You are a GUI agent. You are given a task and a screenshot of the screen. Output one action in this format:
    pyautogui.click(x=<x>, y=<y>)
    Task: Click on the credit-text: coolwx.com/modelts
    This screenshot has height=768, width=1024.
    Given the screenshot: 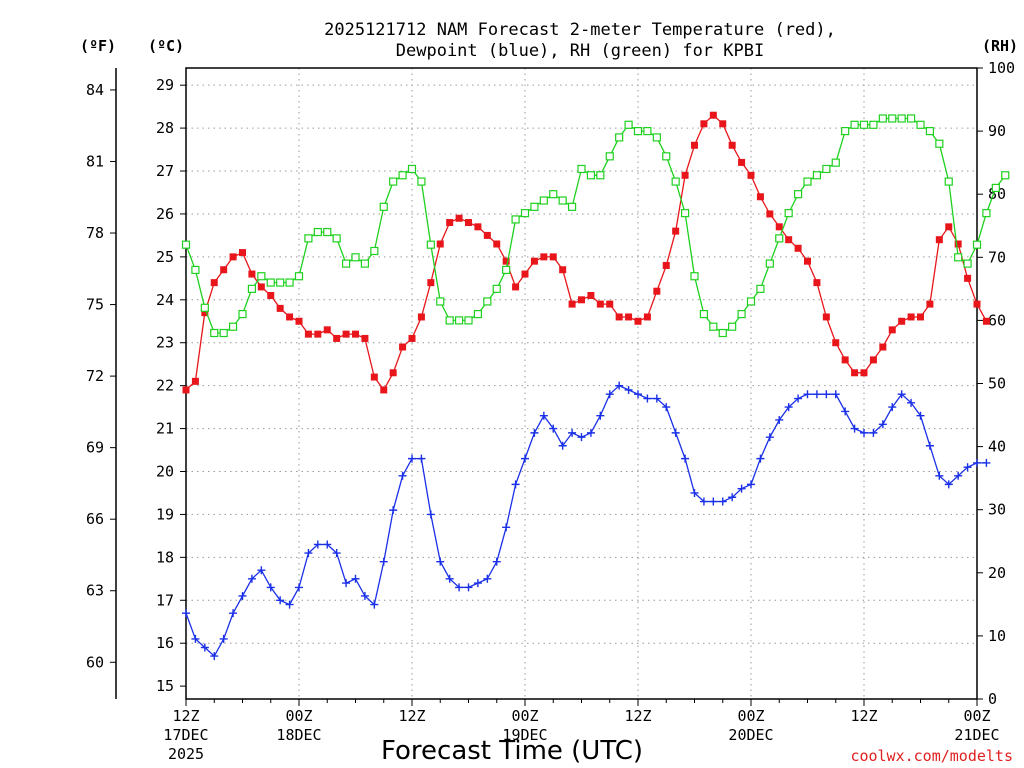 What is the action you would take?
    pyautogui.click(x=931, y=756)
    